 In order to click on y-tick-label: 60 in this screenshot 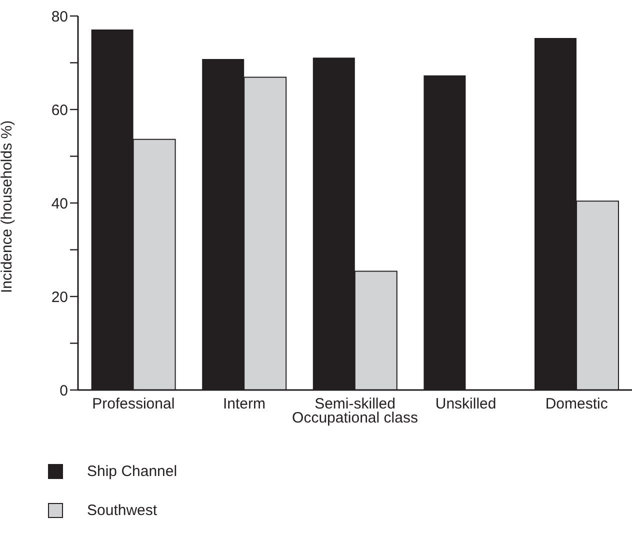, I will do `click(59, 110)`.